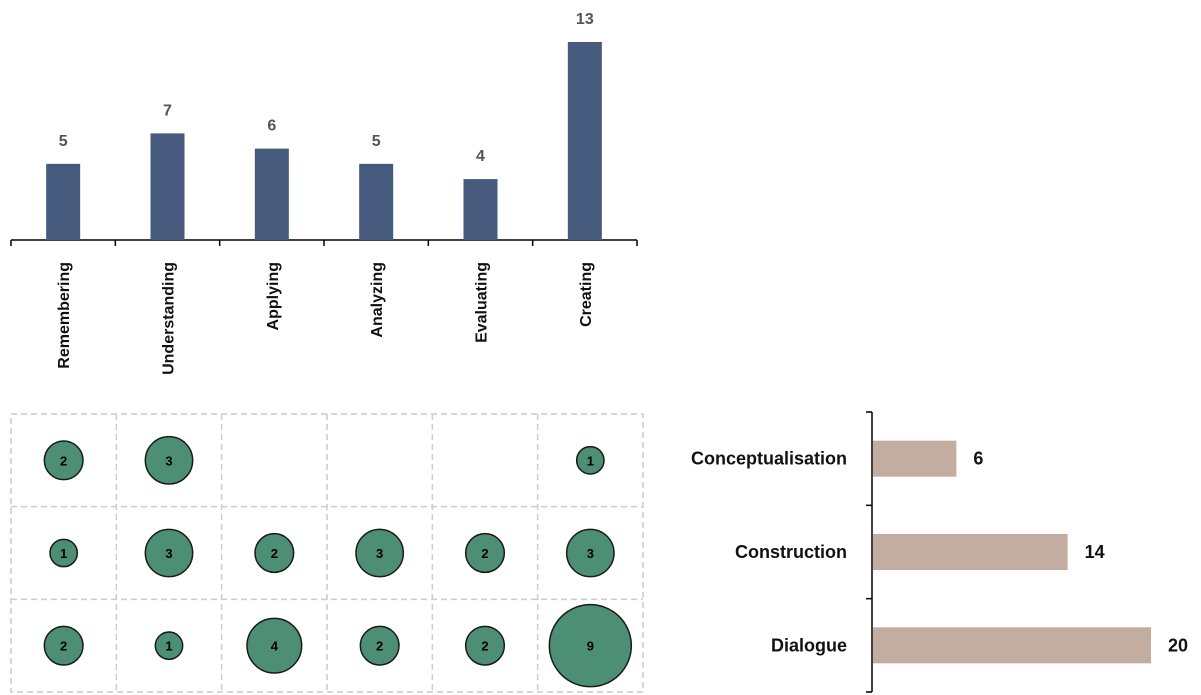 The height and width of the screenshot is (695, 1201). Describe the element at coordinates (1178, 645) in the screenshot. I see `hbar-value-label: 20` at that location.